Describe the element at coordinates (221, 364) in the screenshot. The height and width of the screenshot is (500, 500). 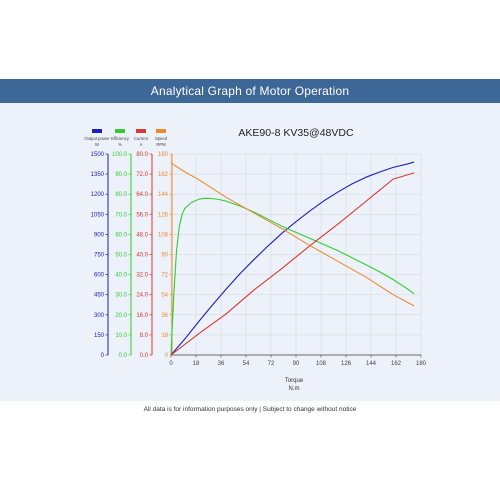
I see `x-tick-label: 36` at that location.